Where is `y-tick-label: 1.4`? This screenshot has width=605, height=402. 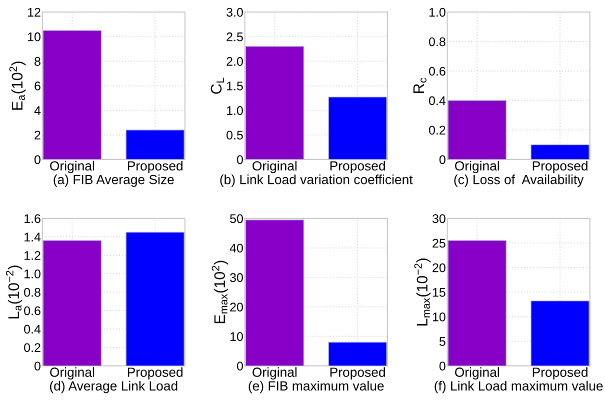 y-tick-label: 1.4 is located at coordinates (32, 237).